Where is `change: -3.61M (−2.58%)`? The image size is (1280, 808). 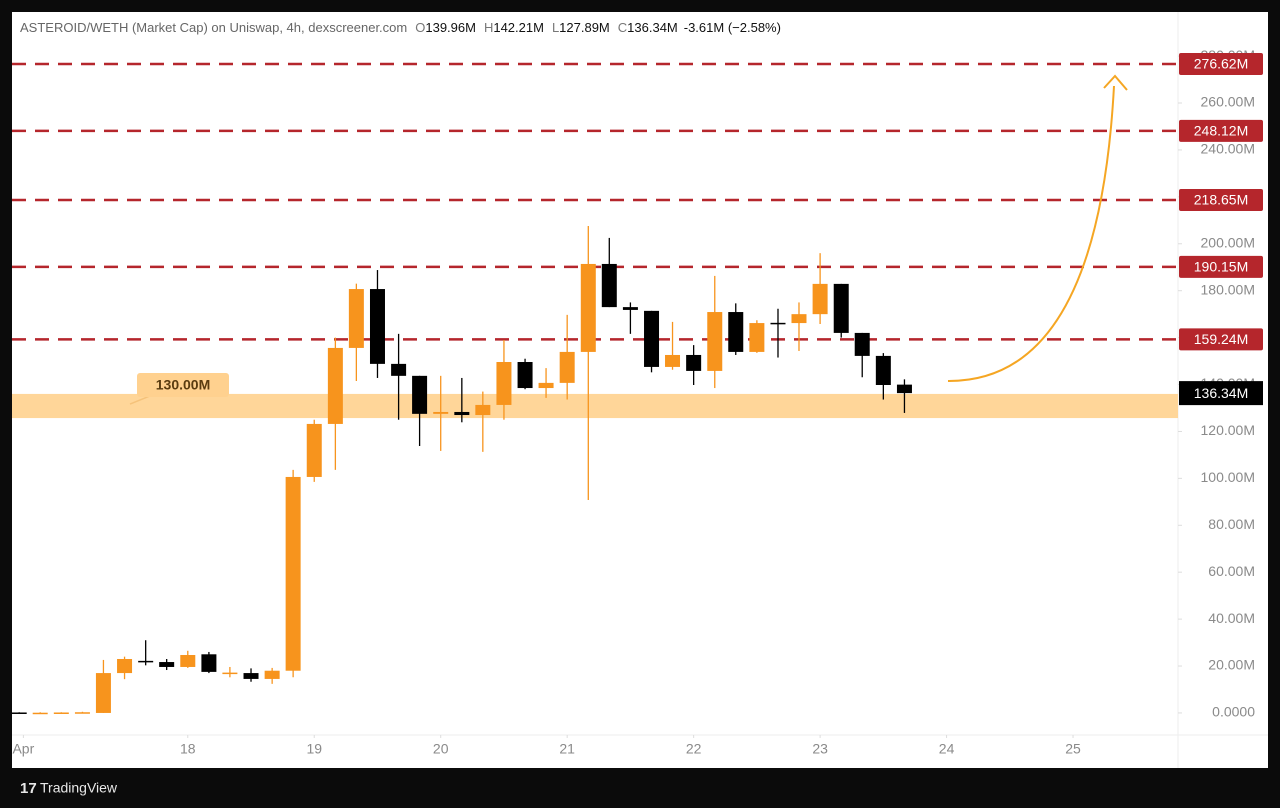 change: -3.61M (−2.58%) is located at coordinates (732, 27).